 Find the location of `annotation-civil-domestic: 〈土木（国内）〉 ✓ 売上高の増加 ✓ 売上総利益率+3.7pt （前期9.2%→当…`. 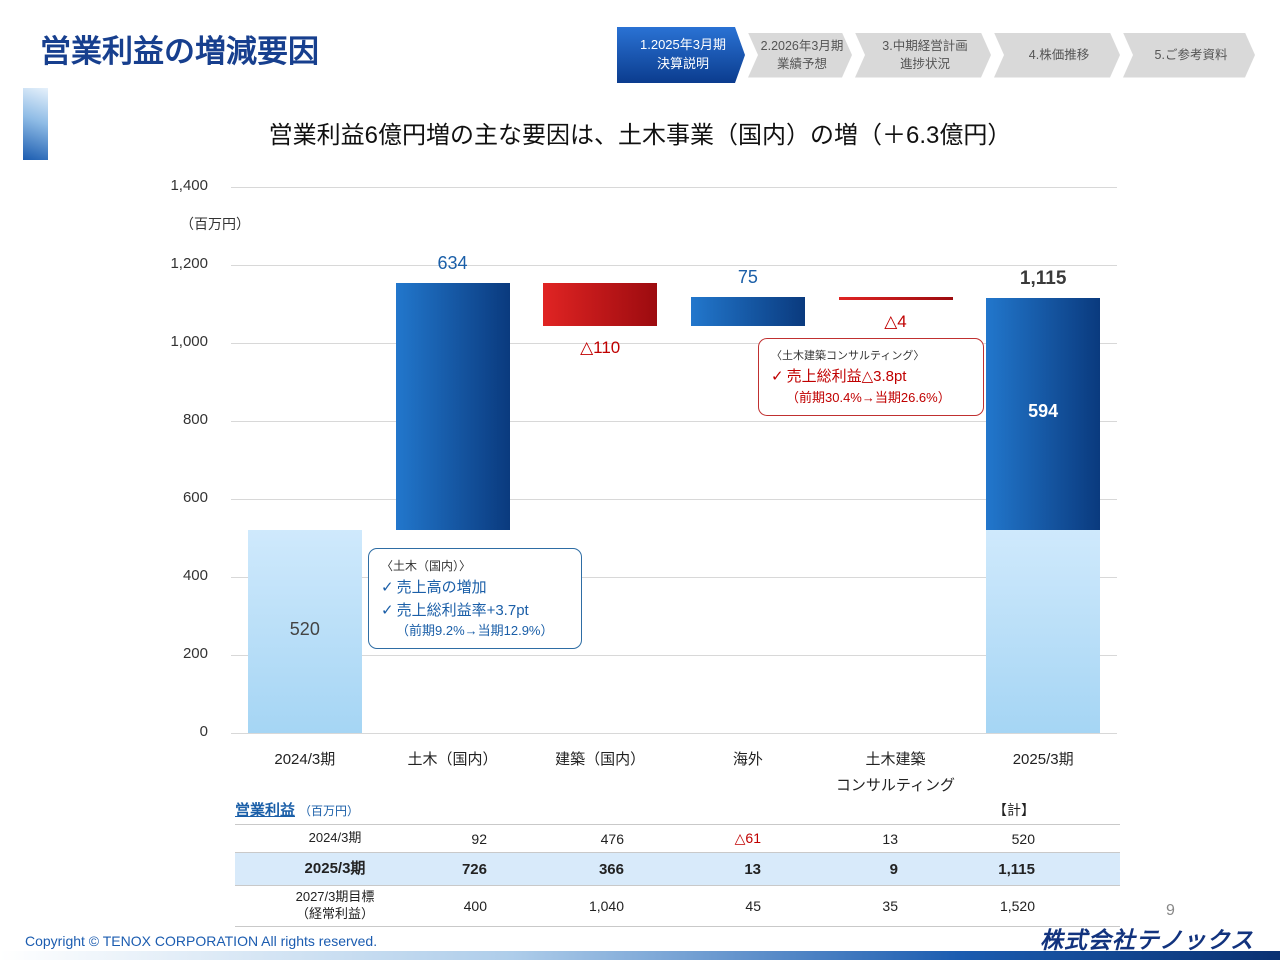

annotation-civil-domestic: 〈土木（国内）〉 ✓ 売上高の増加 ✓ 売上総利益率+3.7pt （前期9.2%→当… is located at coordinates (475, 599).